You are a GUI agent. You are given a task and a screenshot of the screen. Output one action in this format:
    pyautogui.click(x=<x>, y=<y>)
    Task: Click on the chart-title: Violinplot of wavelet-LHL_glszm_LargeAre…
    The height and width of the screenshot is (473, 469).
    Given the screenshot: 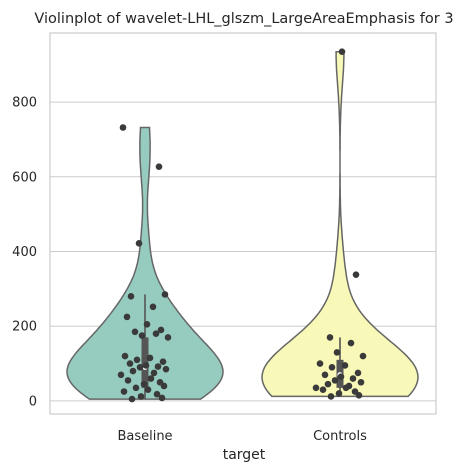 What is the action you would take?
    pyautogui.click(x=243, y=19)
    